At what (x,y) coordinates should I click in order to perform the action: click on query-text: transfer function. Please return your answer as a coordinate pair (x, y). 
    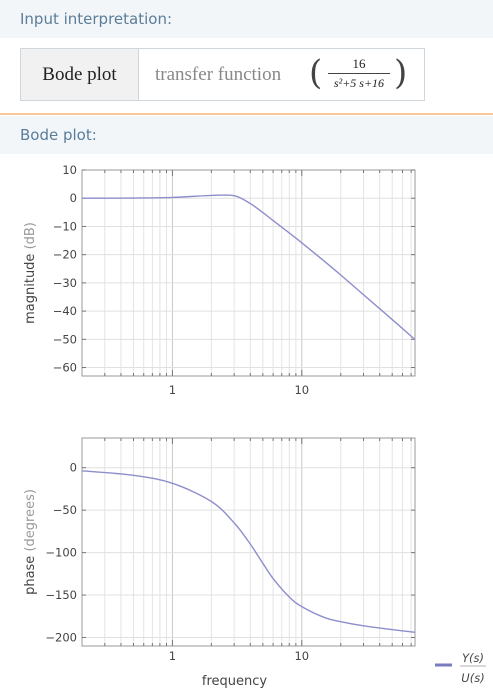
    Looking at the image, I should click on (218, 74).